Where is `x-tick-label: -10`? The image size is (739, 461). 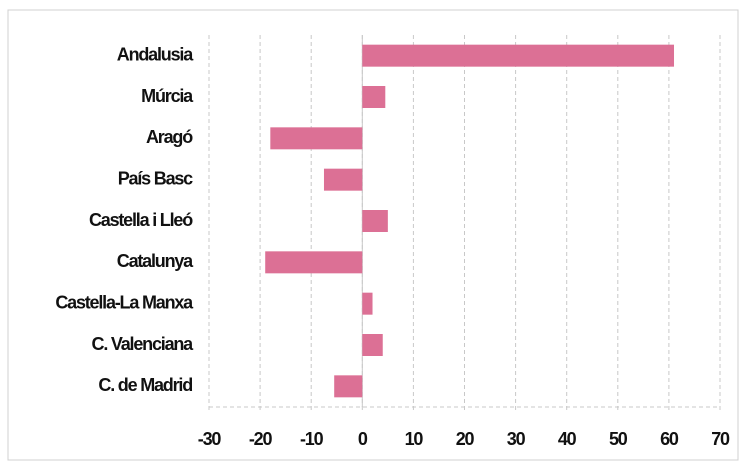
x-tick-label: -10 is located at coordinates (312, 439).